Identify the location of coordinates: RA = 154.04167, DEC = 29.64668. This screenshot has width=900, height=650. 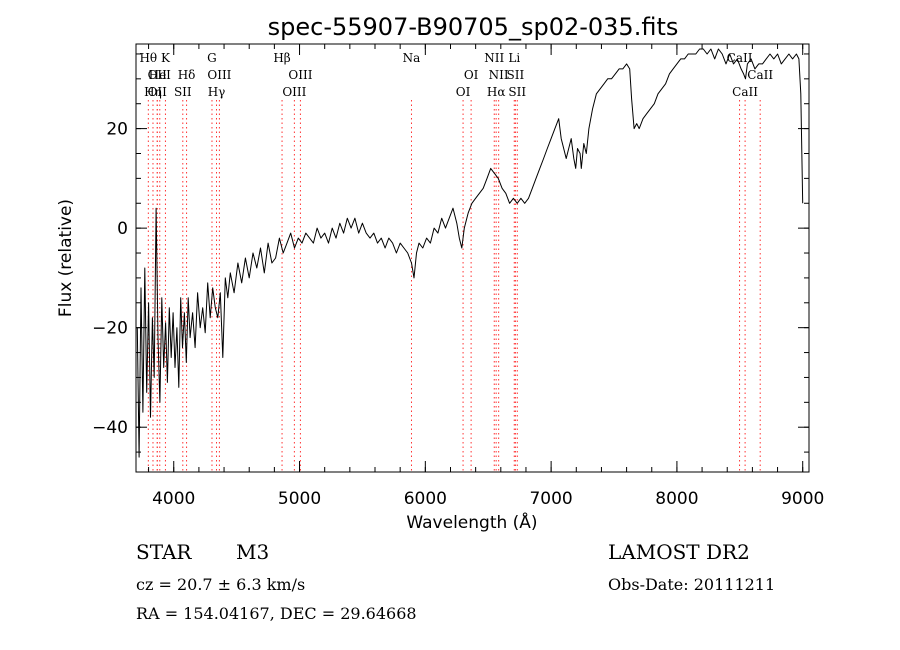
(276, 613).